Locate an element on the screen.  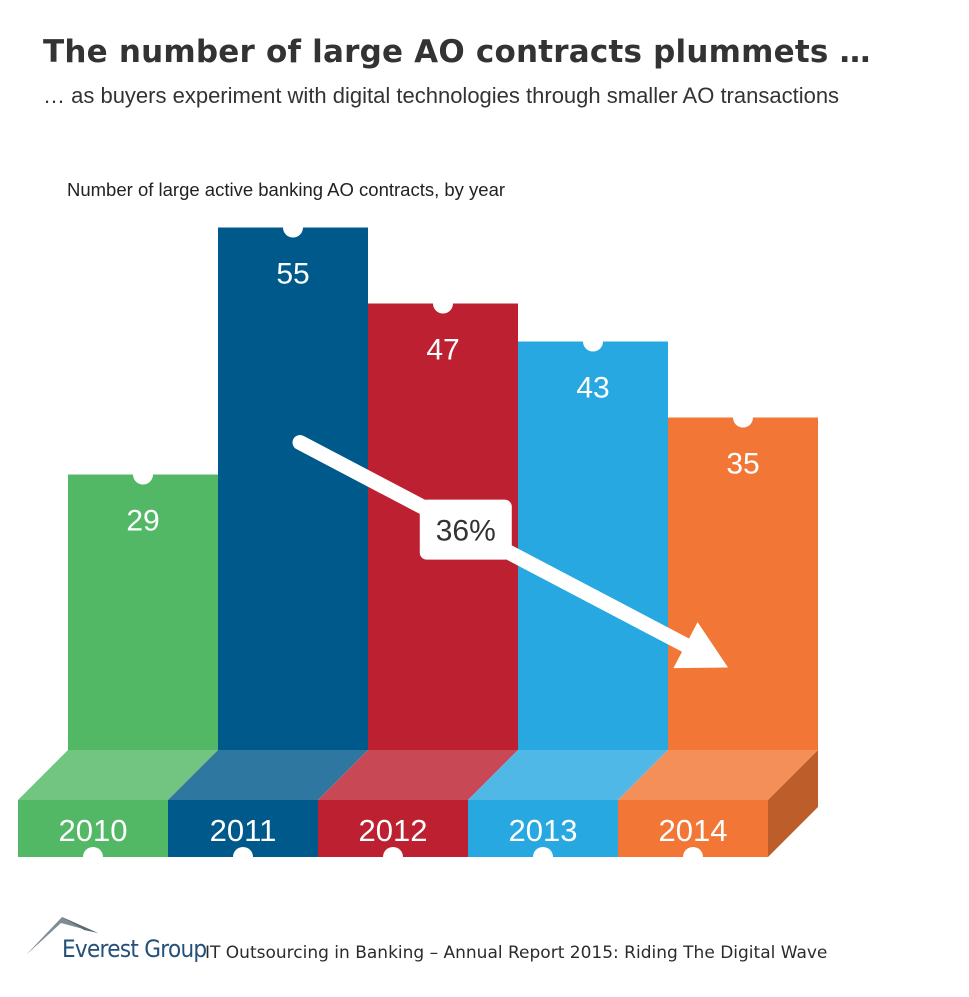
platform-top-2014 is located at coordinates (718, 775).